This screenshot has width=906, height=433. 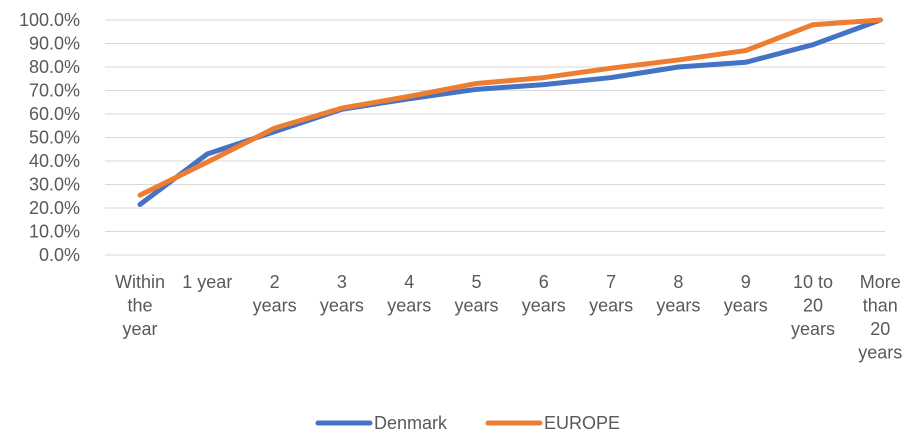 I want to click on x-tick-label: Within the year, so click(x=140, y=305).